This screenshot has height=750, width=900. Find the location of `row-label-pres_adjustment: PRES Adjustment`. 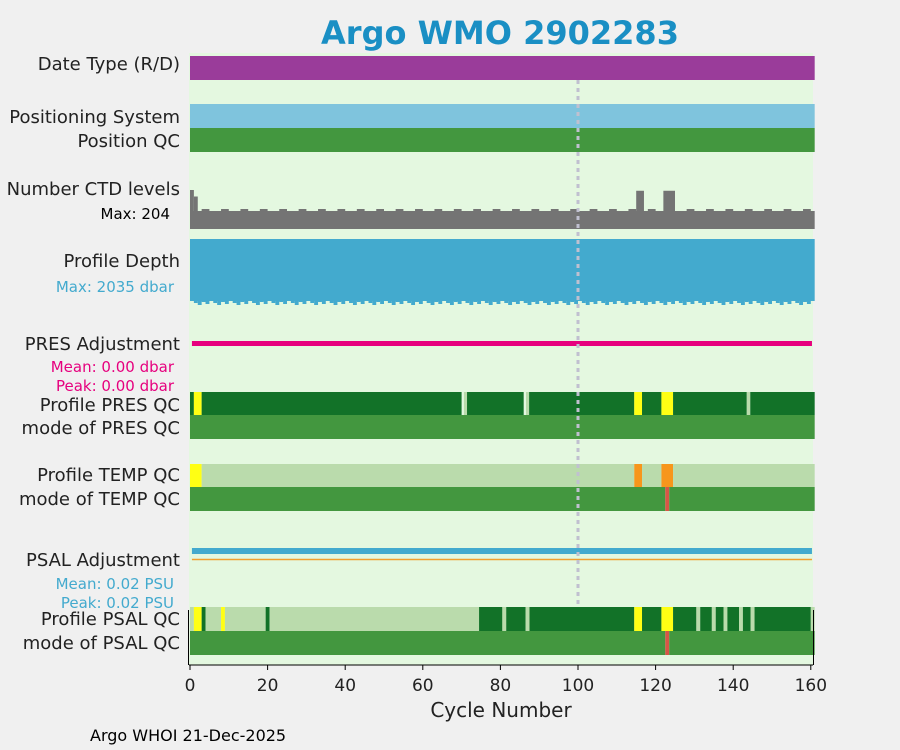

row-label-pres_adjustment: PRES Adjustment is located at coordinates (102, 344).